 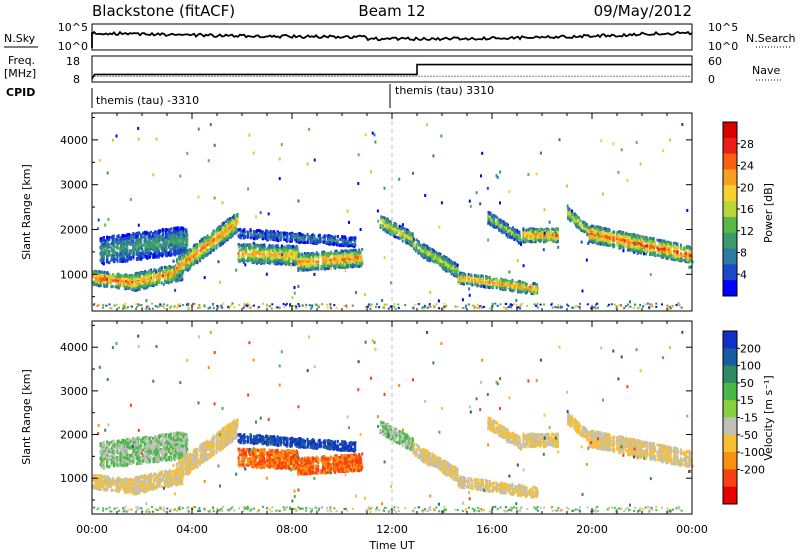 I want to click on freq-unit-label: [MHz], so click(x=20, y=73).